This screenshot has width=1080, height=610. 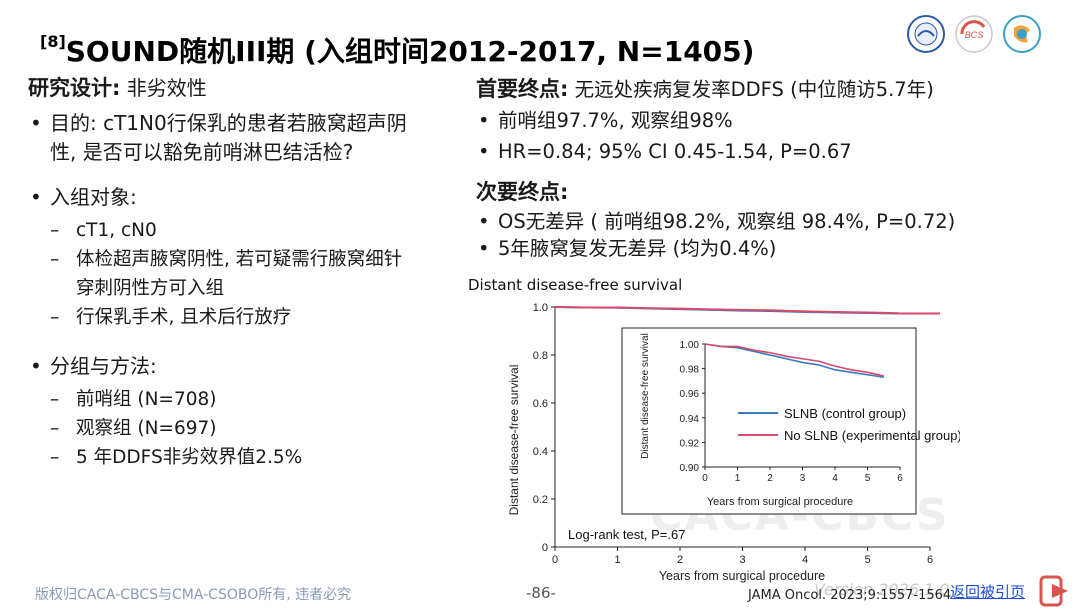 What do you see at coordinates (738, 478) in the screenshot?
I see `inset-x-tick-label: 1` at bounding box center [738, 478].